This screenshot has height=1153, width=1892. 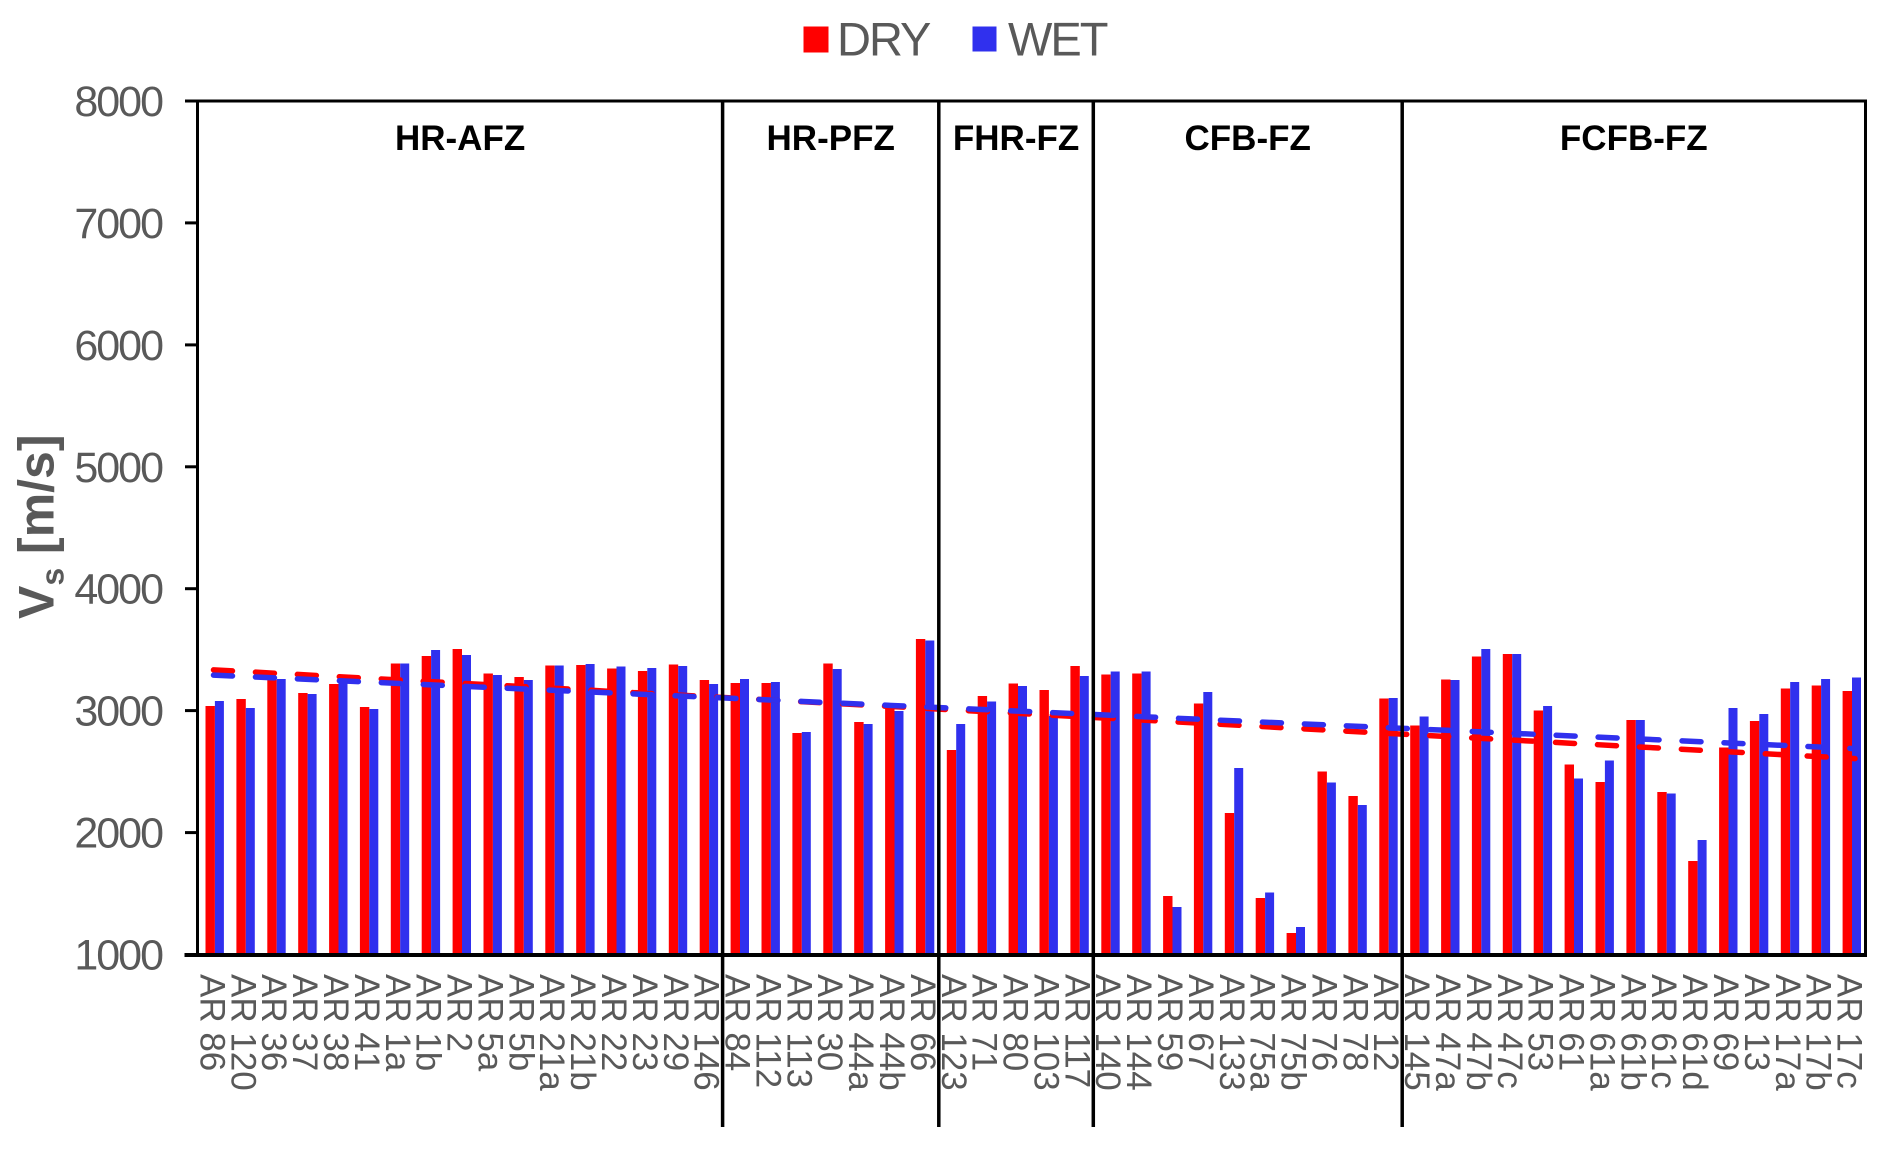 What do you see at coordinates (1509, 1031) in the screenshot?
I see `svg-text: AR 47c` at bounding box center [1509, 1031].